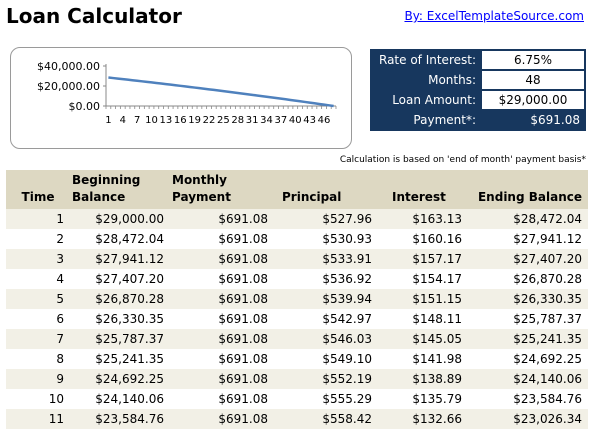  What do you see at coordinates (528, 419) in the screenshot?
I see `ending-balance-cell: $23,026.34` at bounding box center [528, 419].